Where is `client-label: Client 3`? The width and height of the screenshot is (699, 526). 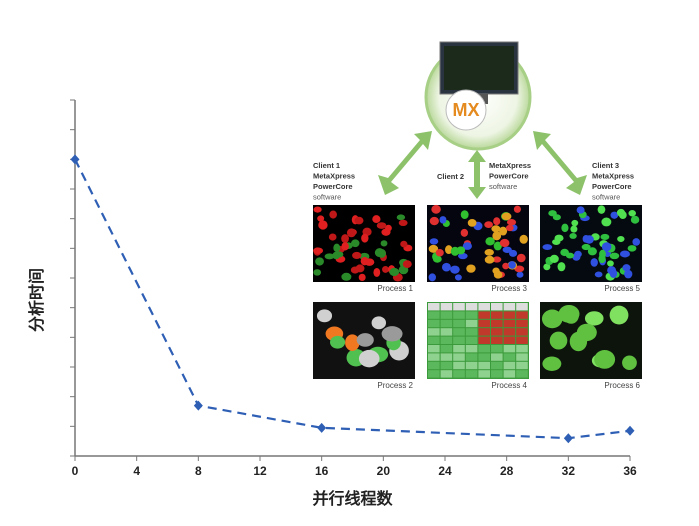
client-label: Client 3 is located at coordinates (605, 165).